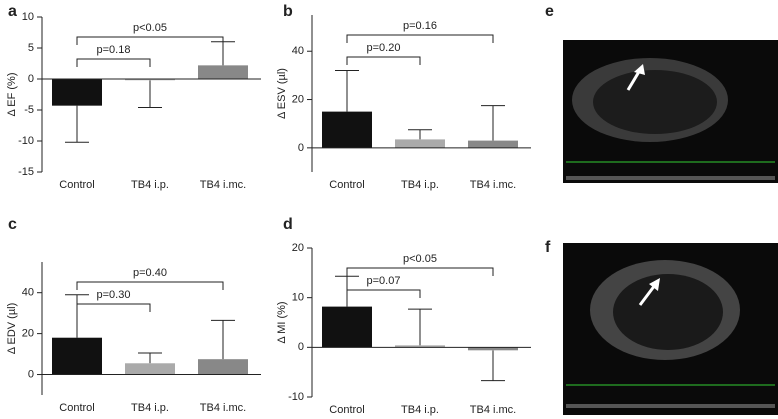  What do you see at coordinates (150, 273) in the screenshot?
I see `p-value-label: p=0.40` at bounding box center [150, 273].